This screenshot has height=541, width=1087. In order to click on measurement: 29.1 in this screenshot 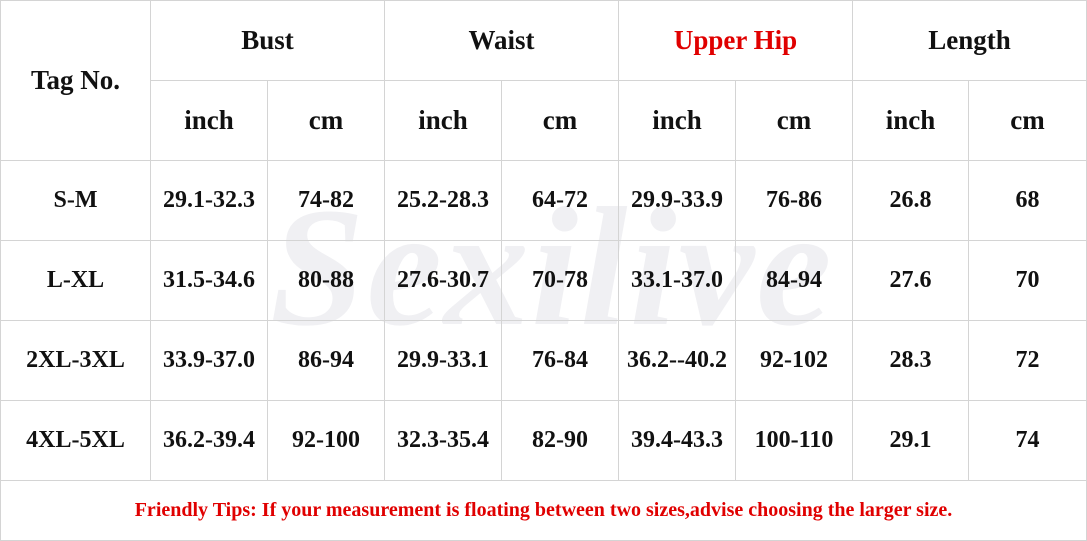, I will do `click(911, 441)`.